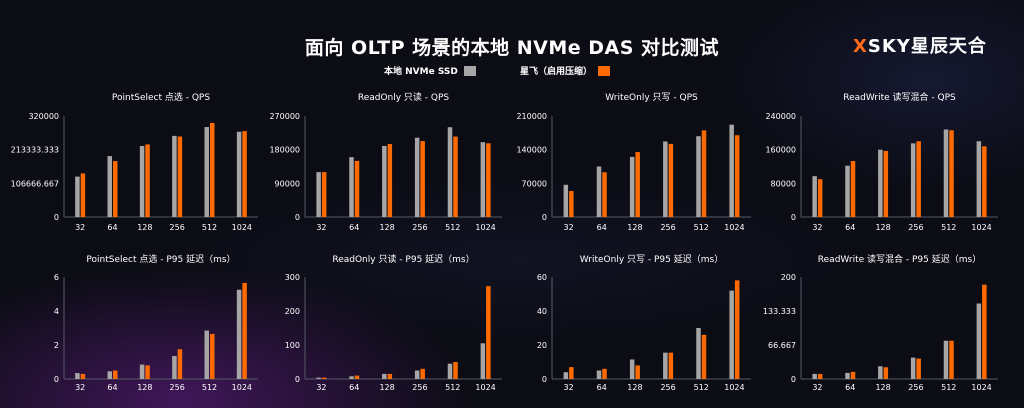 The height and width of the screenshot is (408, 1024). I want to click on chart-title: PointSelect 点选 - P95 延迟（ms）, so click(160, 259).